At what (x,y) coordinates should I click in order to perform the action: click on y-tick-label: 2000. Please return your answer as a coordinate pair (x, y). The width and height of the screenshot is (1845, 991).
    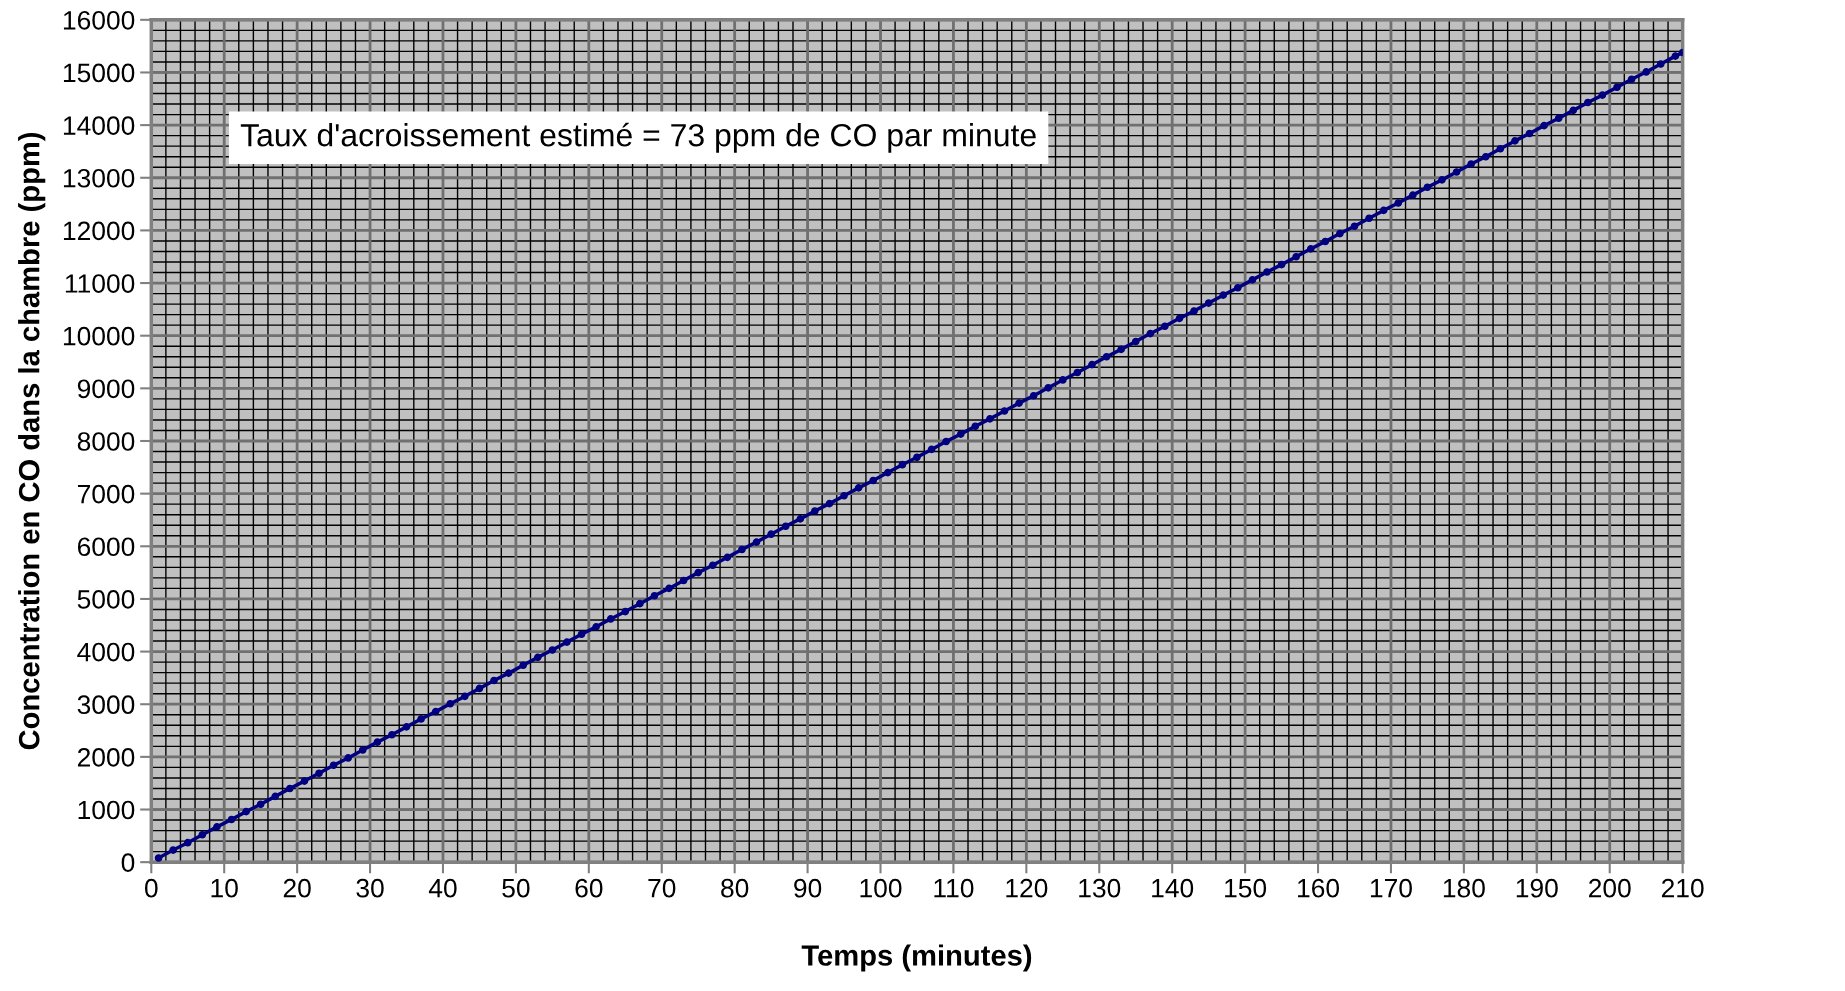
    Looking at the image, I should click on (106, 757).